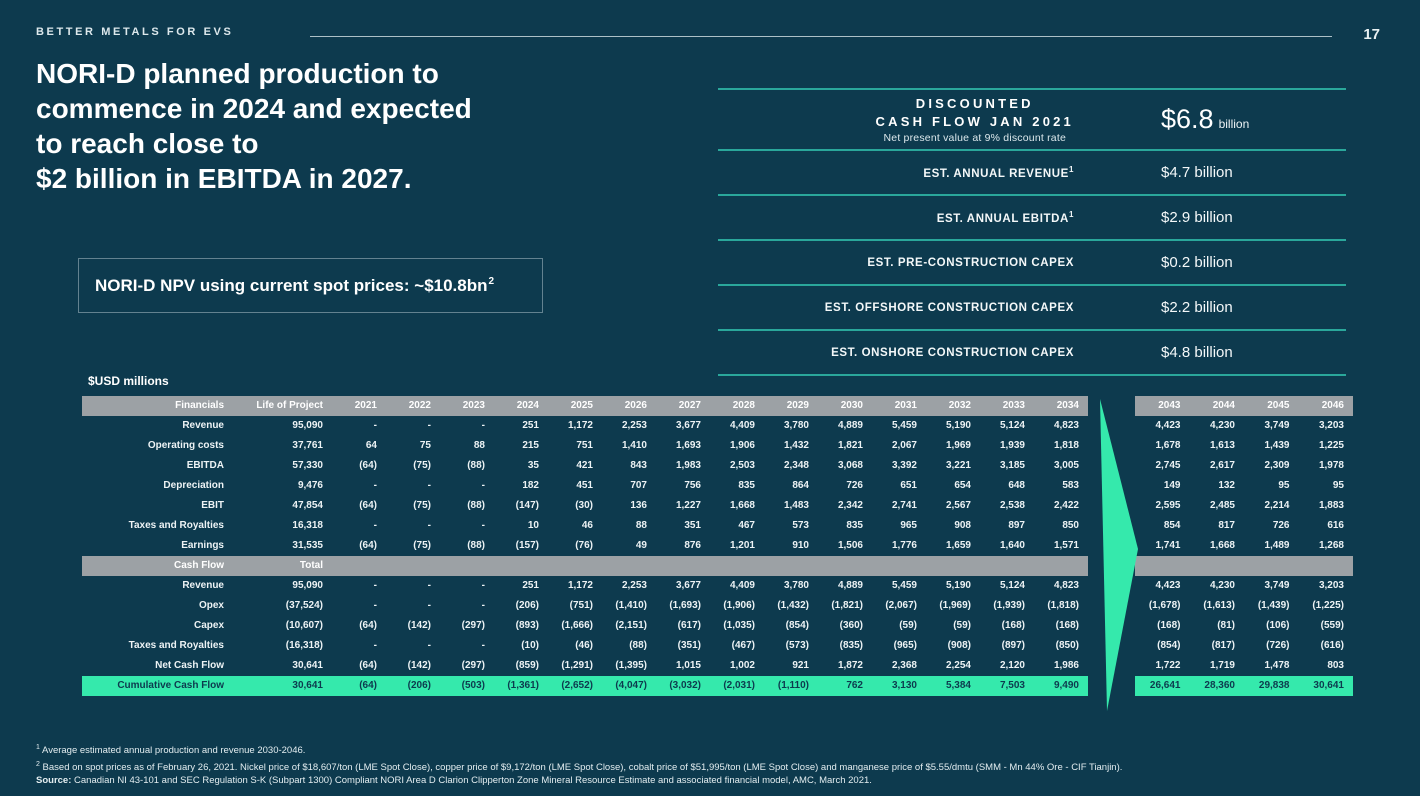 This screenshot has height=796, width=1420. Describe the element at coordinates (282, 566) in the screenshot. I see `row-total: Total` at that location.